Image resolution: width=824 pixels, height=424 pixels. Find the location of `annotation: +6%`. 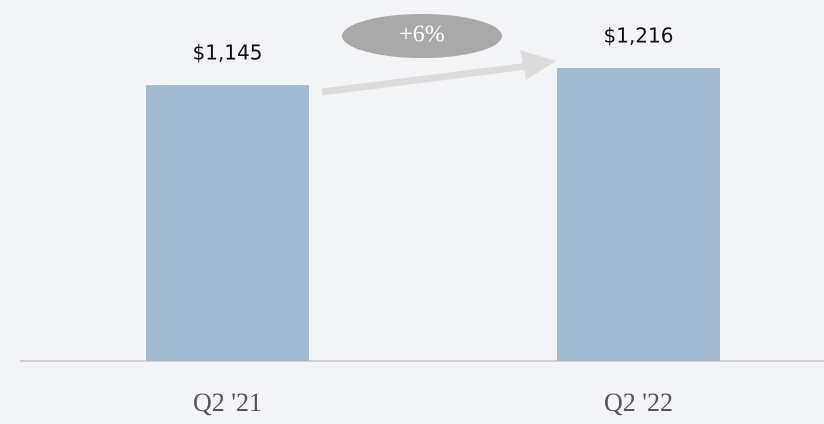

annotation: +6% is located at coordinates (422, 35).